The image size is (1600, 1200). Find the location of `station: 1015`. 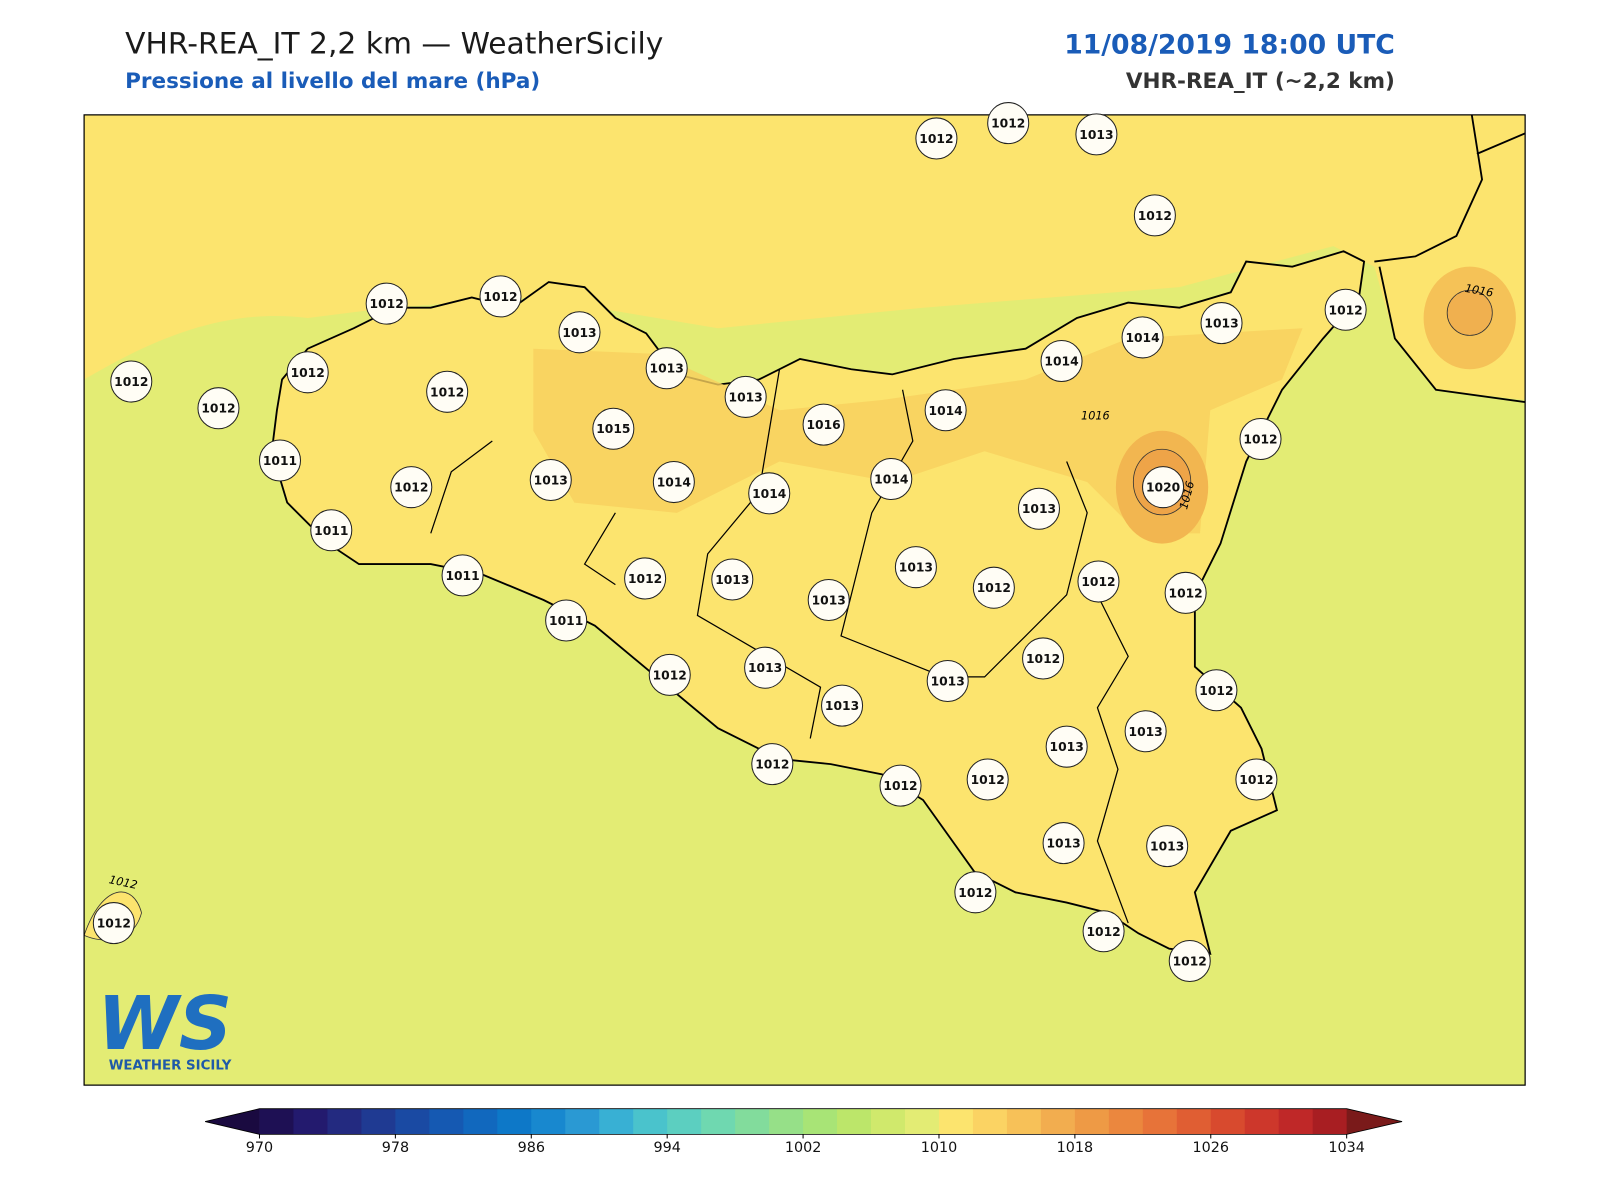

station: 1015 is located at coordinates (613, 428).